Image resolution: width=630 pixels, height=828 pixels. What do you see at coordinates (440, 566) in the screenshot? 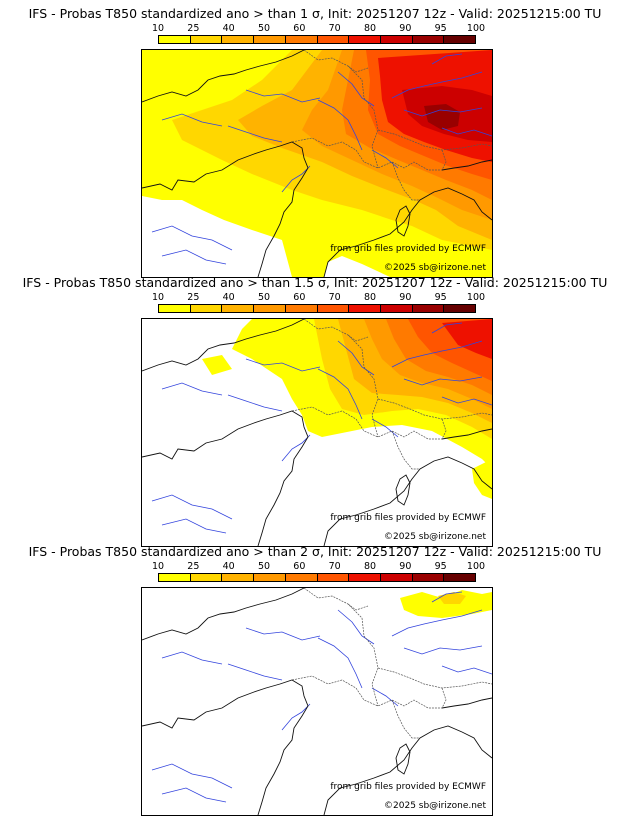
I see `colorbar-label: 95` at bounding box center [440, 566].